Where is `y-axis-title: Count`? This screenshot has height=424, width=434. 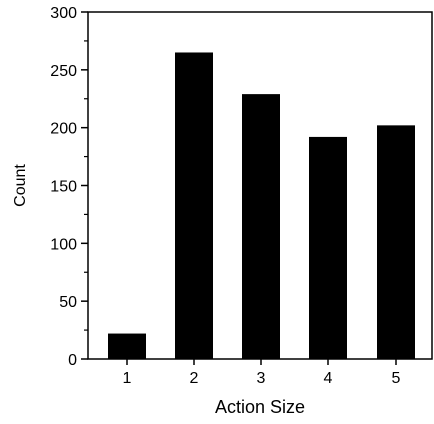 y-axis-title: Count is located at coordinates (20, 185).